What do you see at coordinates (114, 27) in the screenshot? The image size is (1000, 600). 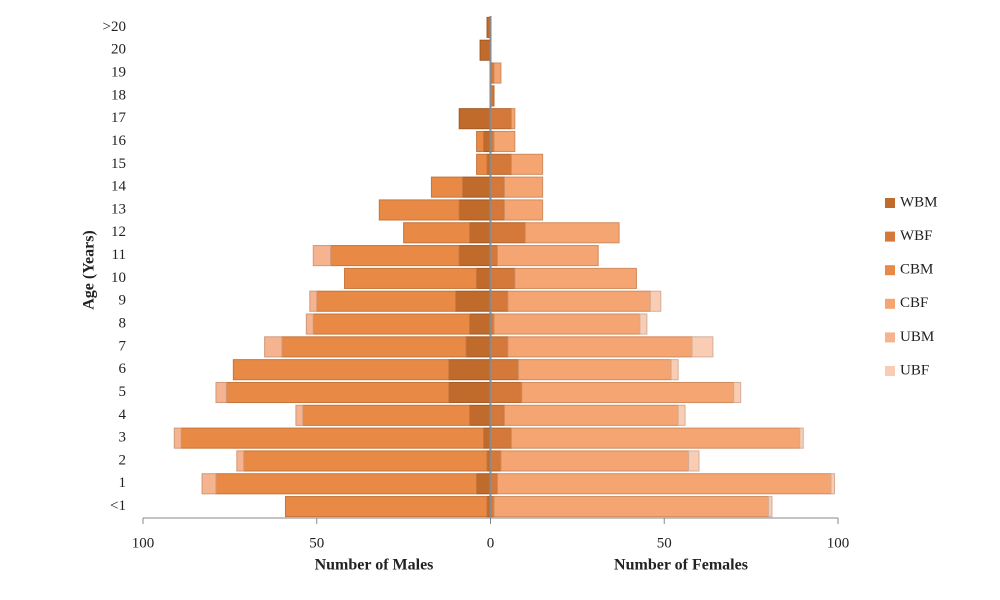 I see `y-tick-label: >20` at bounding box center [114, 27].